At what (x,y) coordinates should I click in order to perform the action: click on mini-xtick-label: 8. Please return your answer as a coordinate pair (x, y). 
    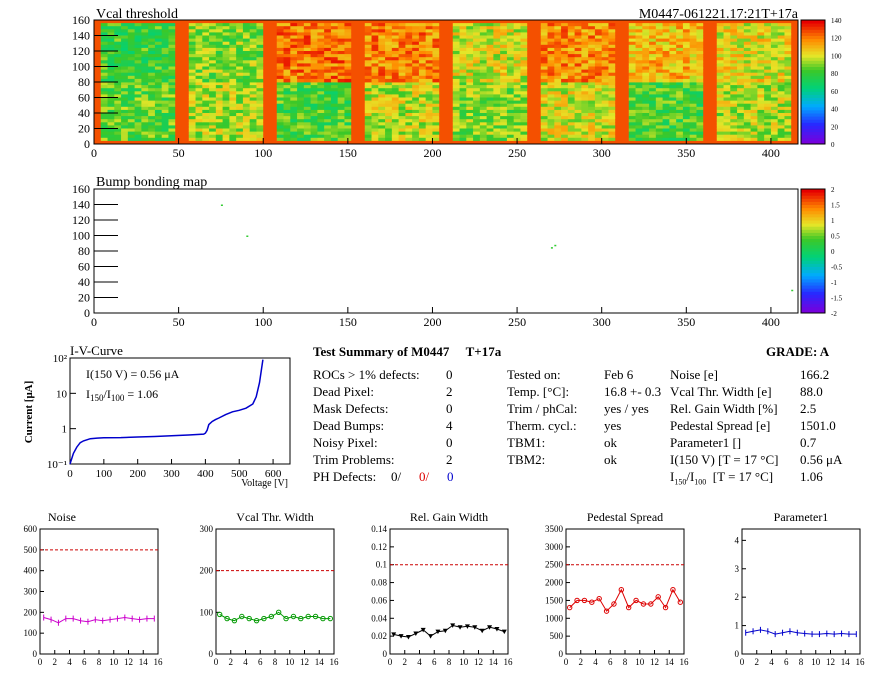
    Looking at the image, I should click on (801, 662).